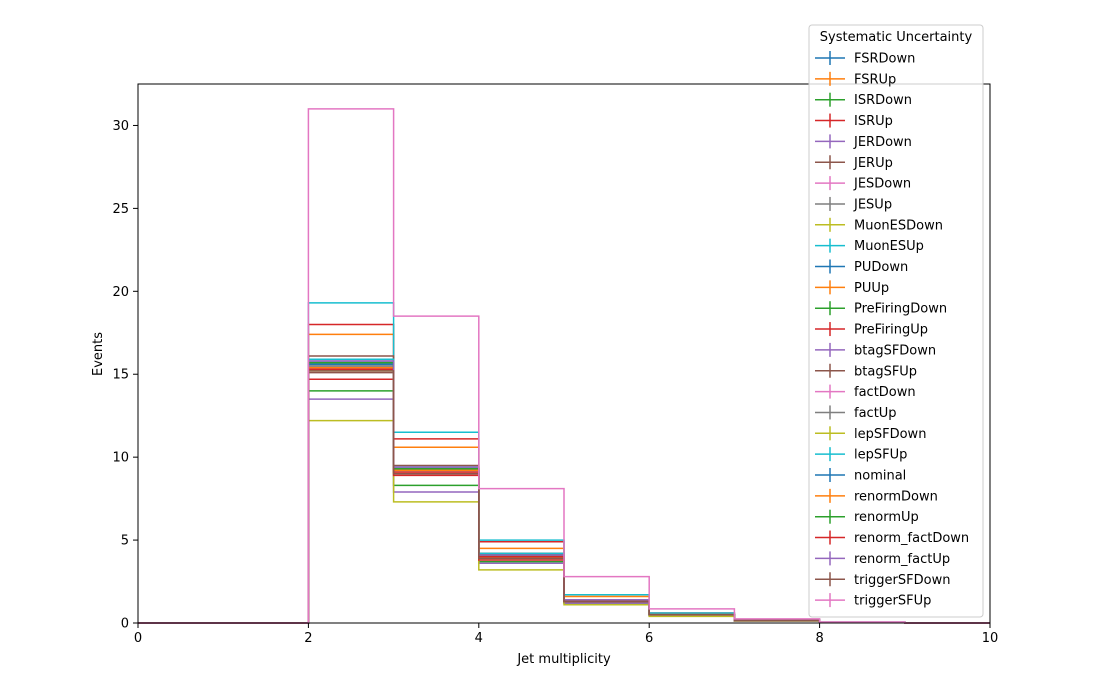 The image size is (1100, 700). What do you see at coordinates (902, 580) in the screenshot?
I see `legend-label: triggerSFDown` at bounding box center [902, 580].